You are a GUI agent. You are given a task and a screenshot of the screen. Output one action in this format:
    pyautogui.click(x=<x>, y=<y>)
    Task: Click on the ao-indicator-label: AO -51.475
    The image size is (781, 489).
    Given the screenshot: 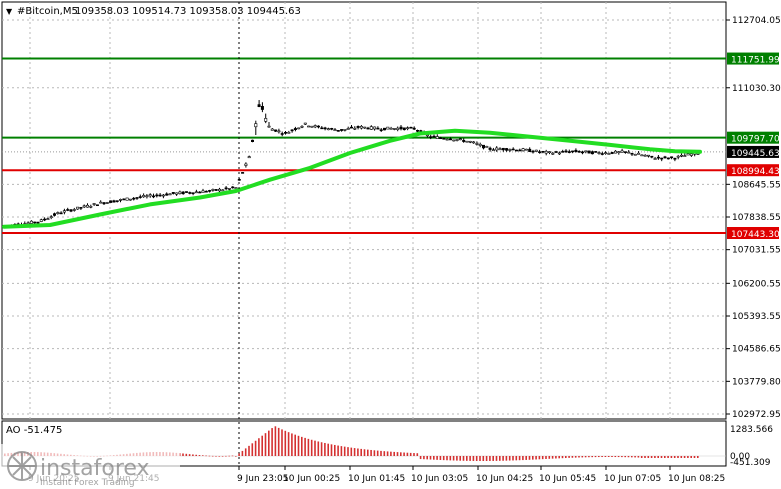 What is the action you would take?
    pyautogui.click(x=34, y=430)
    